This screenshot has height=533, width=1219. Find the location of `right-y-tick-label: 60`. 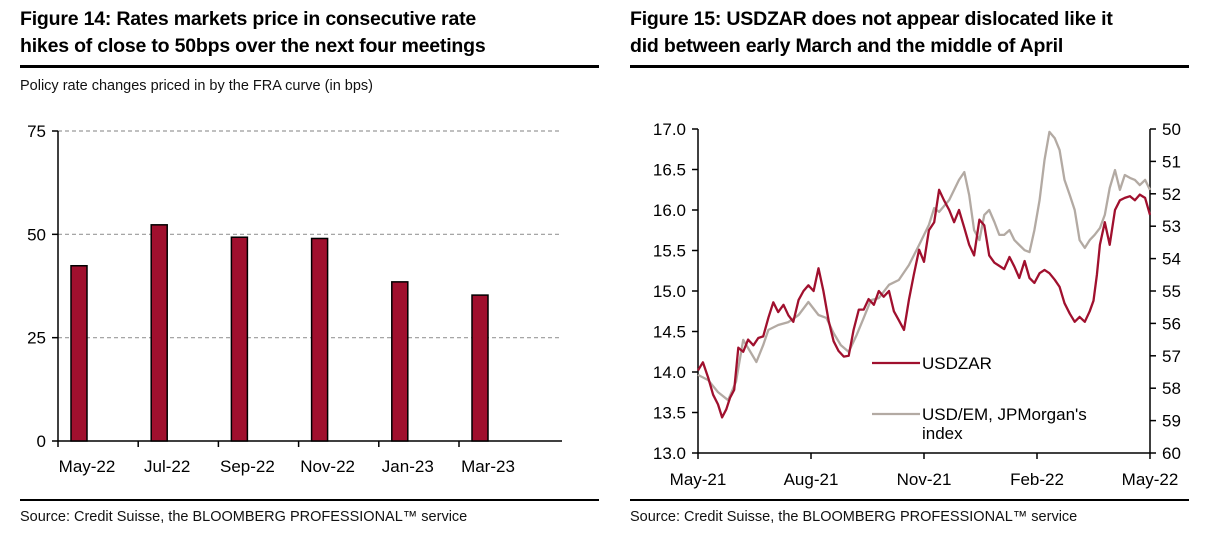

right-y-tick-label: 60 is located at coordinates (1171, 453).